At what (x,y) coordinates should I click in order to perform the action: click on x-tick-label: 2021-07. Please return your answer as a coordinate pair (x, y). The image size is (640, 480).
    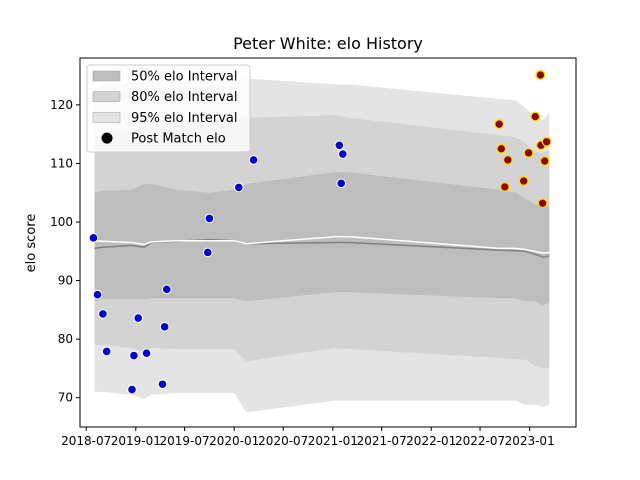
    Looking at the image, I should click on (382, 441).